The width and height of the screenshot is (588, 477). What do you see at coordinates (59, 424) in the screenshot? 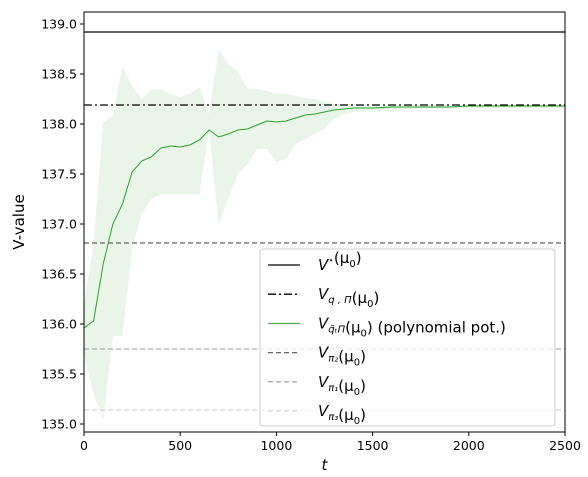
I see `y-tick-label-0: 135.0` at bounding box center [59, 424].